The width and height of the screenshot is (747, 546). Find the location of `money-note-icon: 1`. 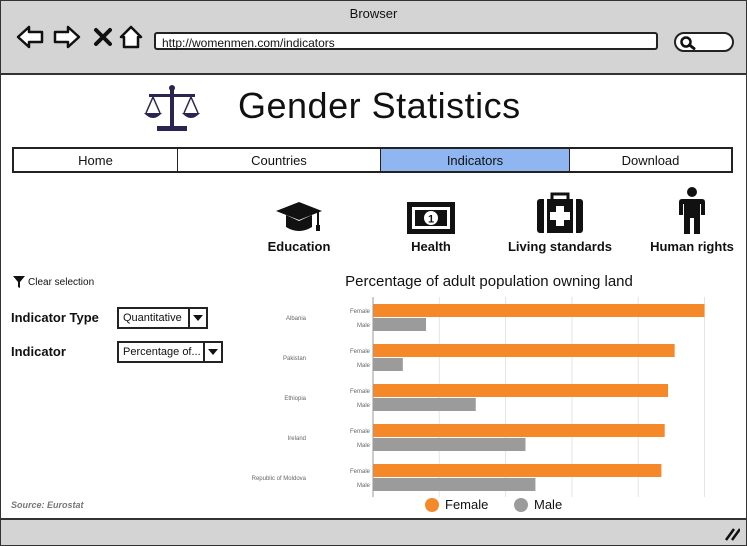

money-note-icon: 1 is located at coordinates (431, 218).